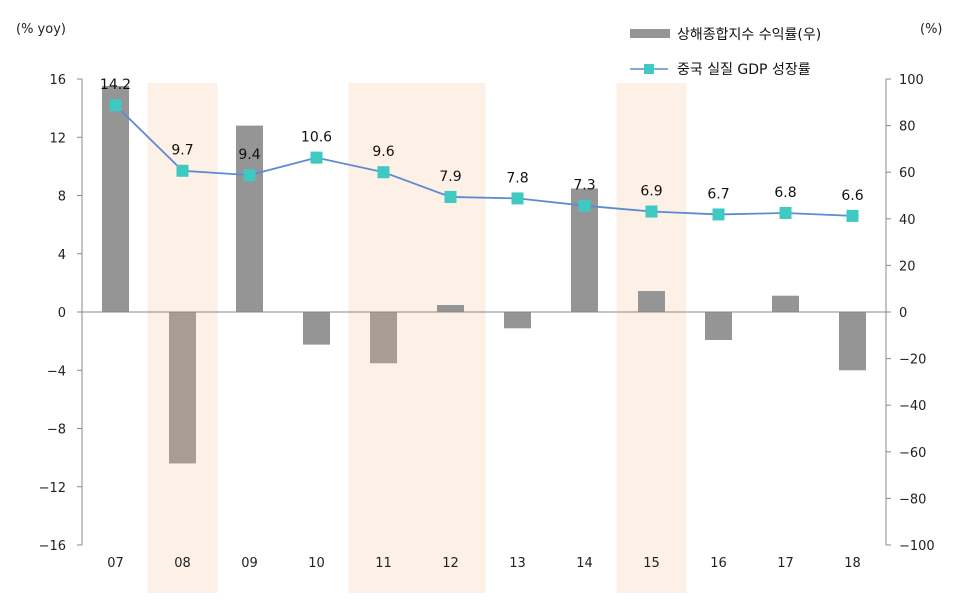 The image size is (965, 615). What do you see at coordinates (649, 69) in the screenshot?
I see `legend-line-marker` at bounding box center [649, 69].